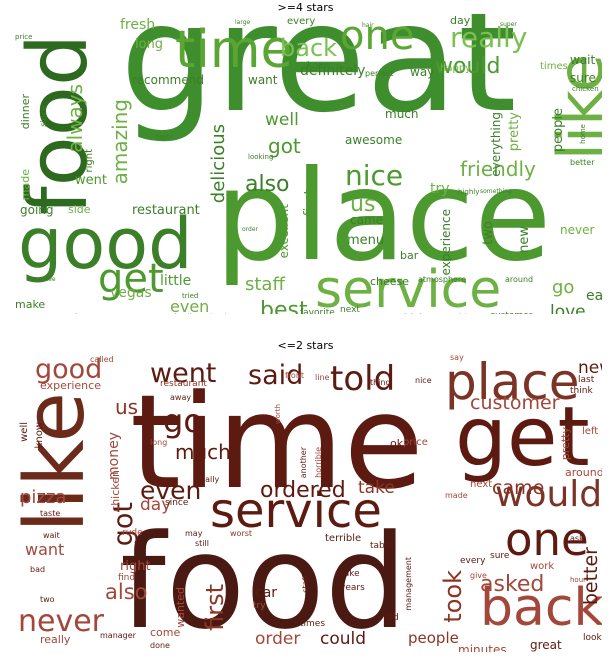  I want to click on cloud-word-eat: eat, so click(594, 296).